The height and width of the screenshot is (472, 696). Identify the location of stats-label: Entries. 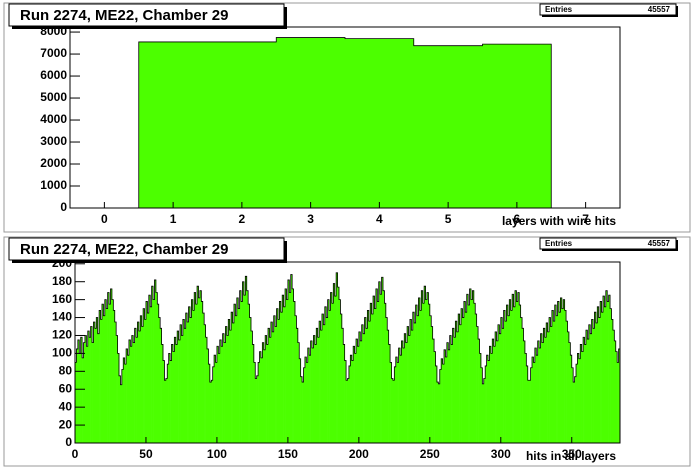
(559, 243).